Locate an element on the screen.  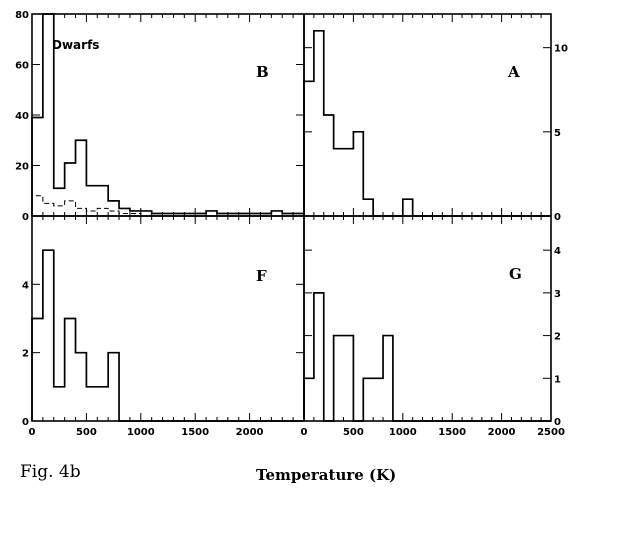
y-tick-label: 20 is located at coordinates (22, 167).